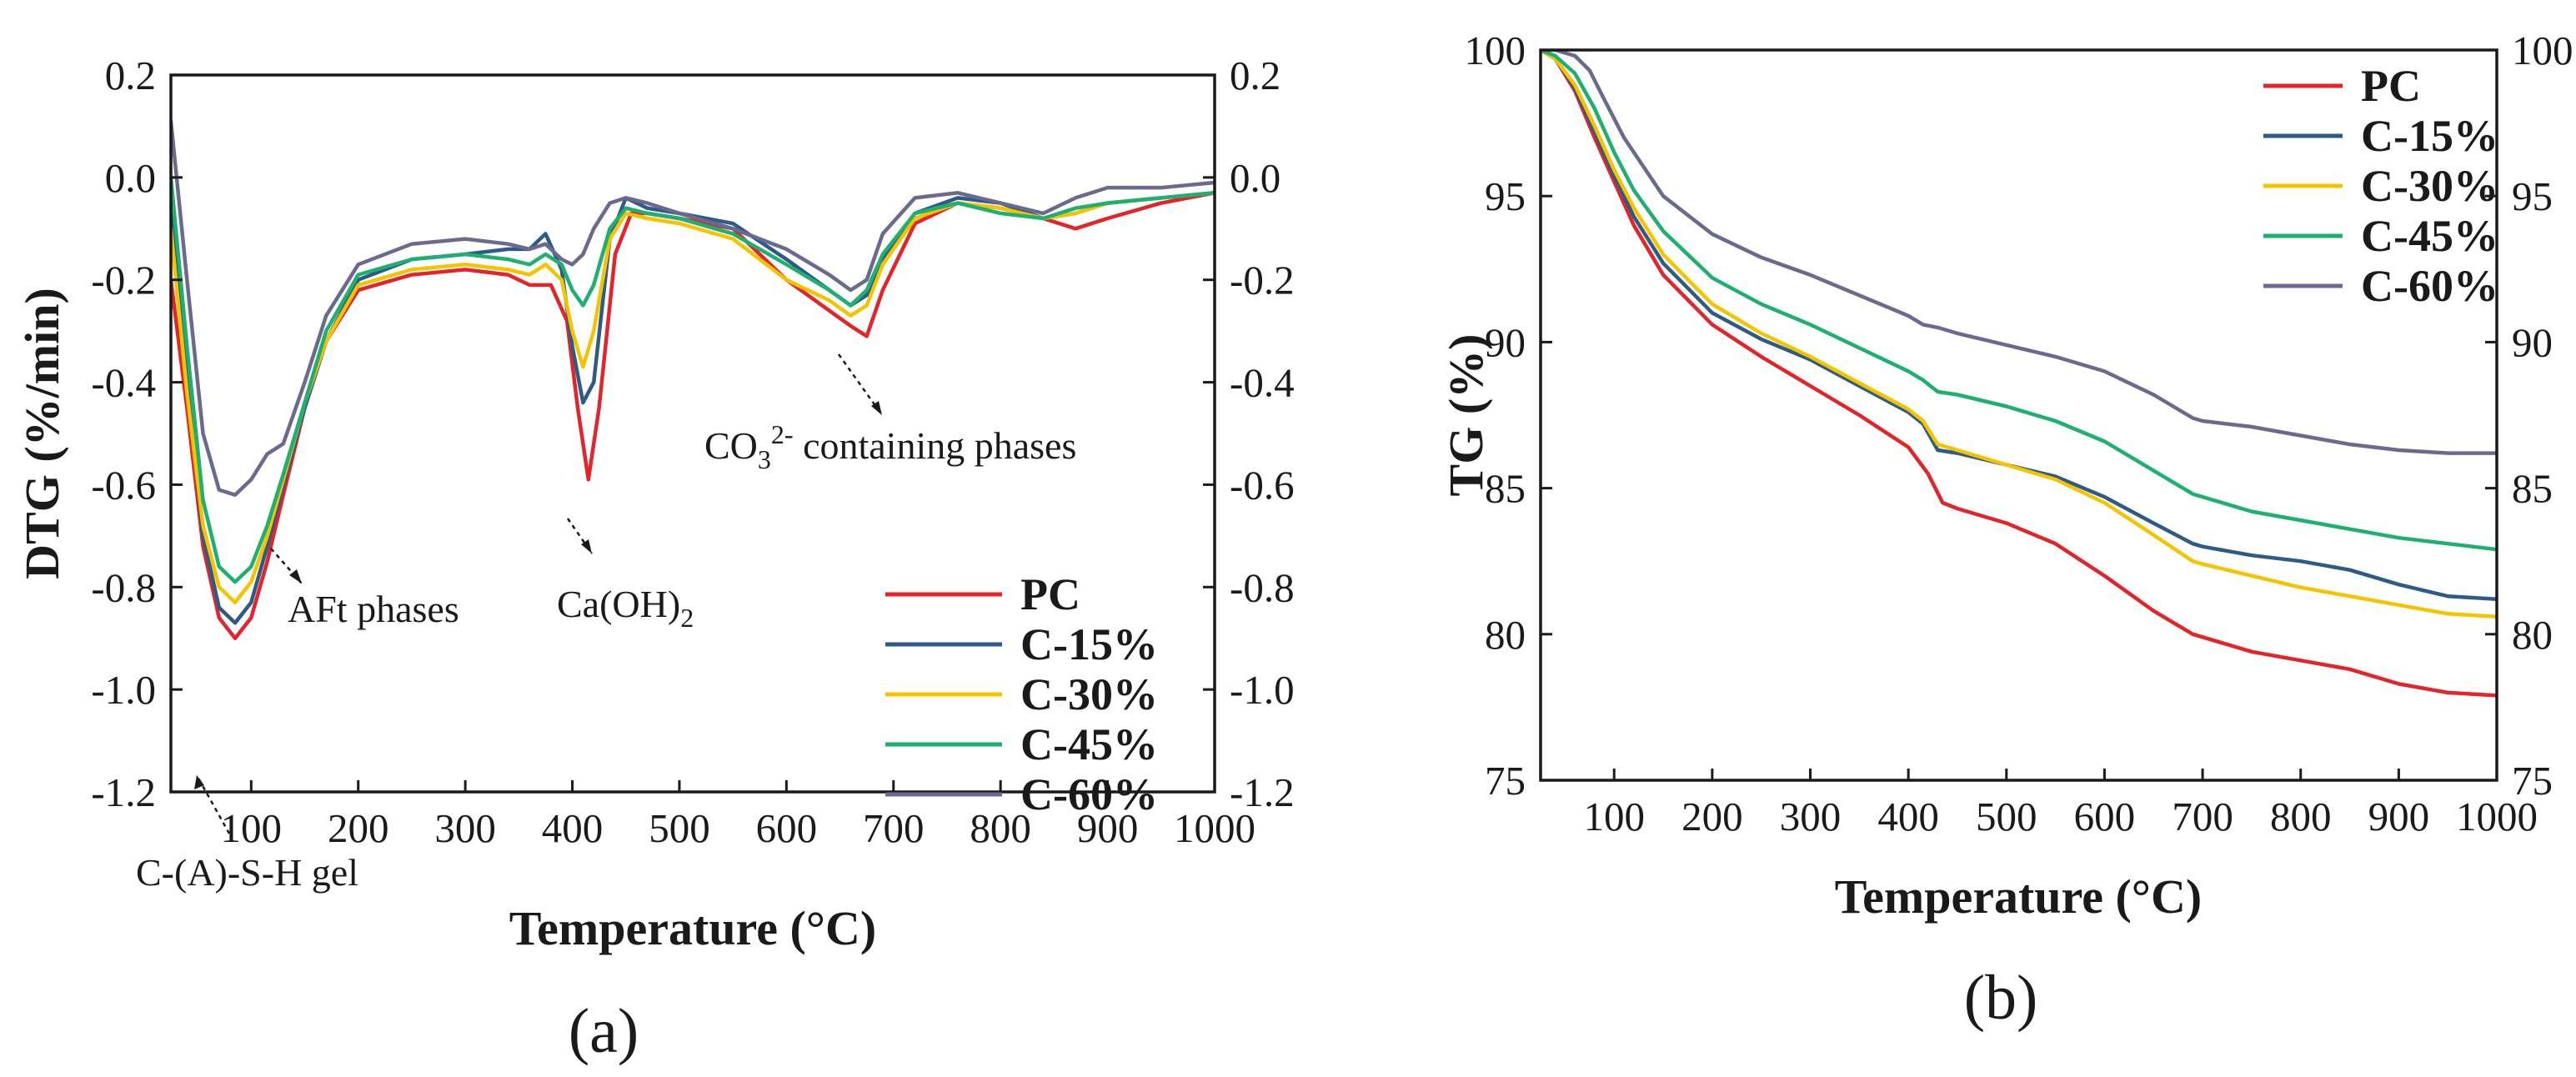 The image size is (2576, 1077). I want to click on tg-legend: PCC-15%C-30%C-45%C-60%, so click(2380, 186).